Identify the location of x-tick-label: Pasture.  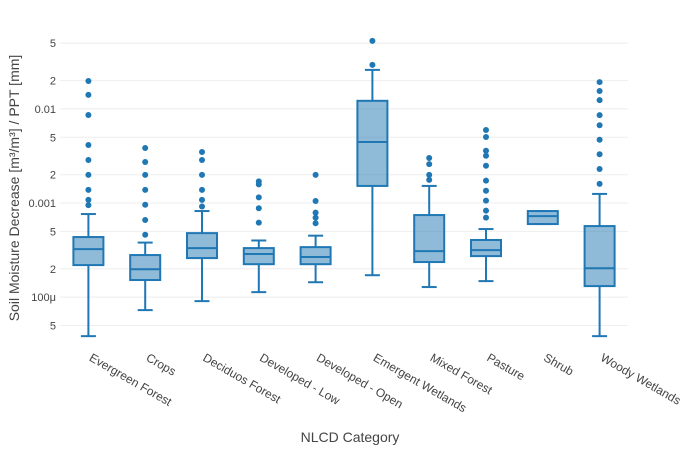
(506, 366).